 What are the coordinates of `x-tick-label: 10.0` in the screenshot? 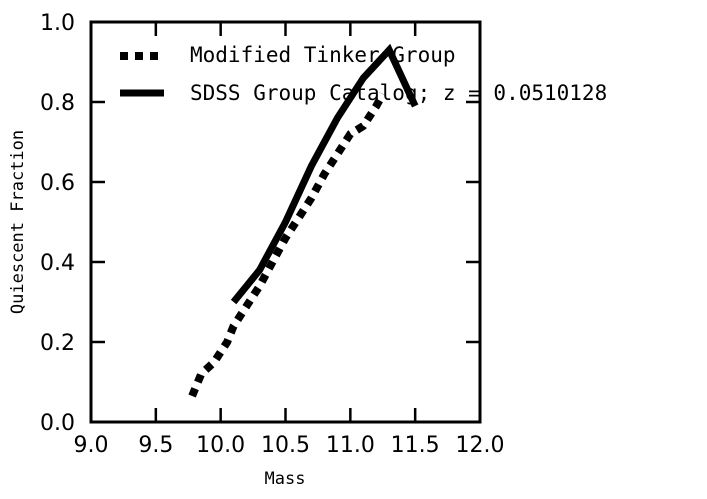 It's located at (220, 445).